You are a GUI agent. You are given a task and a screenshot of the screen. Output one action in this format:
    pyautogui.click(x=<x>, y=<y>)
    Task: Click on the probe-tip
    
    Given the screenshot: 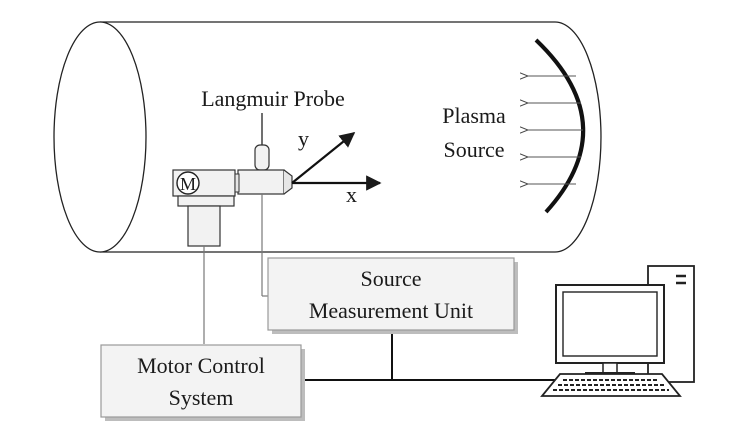 What is the action you would take?
    pyautogui.click(x=262, y=157)
    